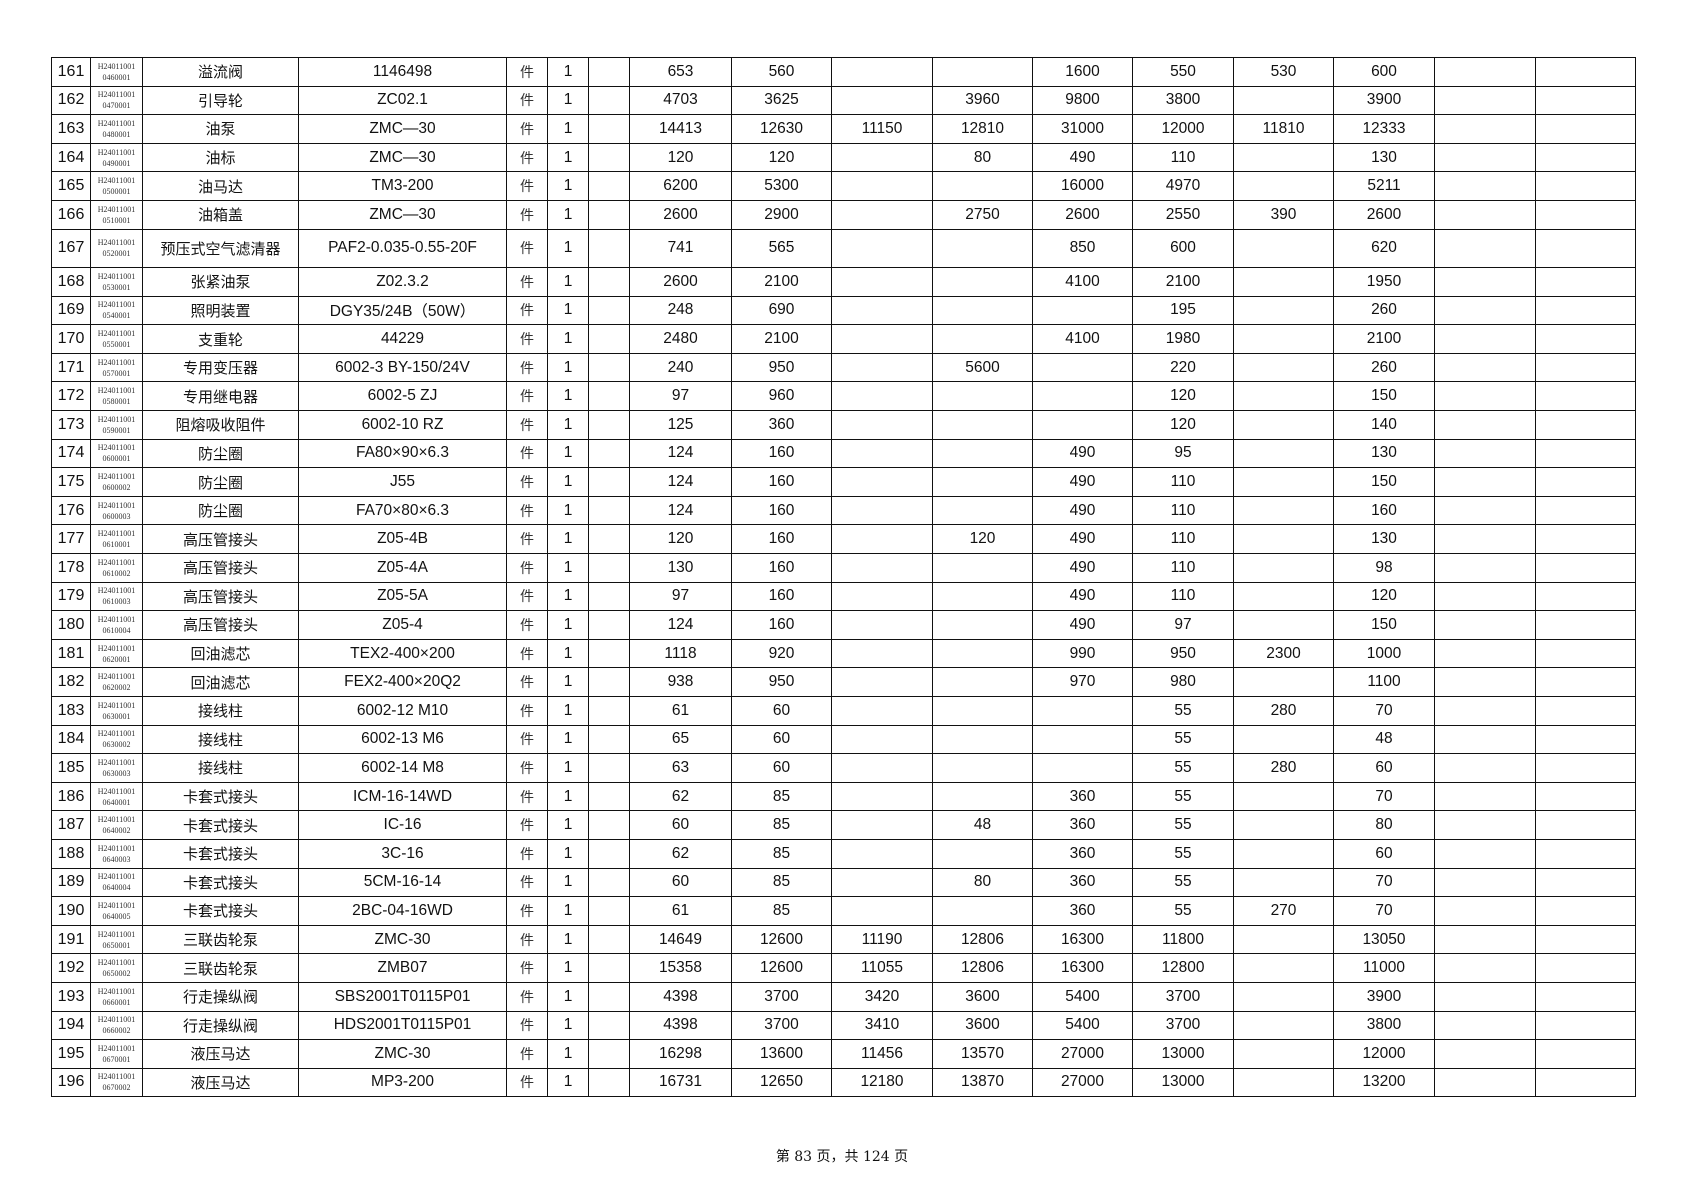 This screenshot has width=1684, height=1191. Describe the element at coordinates (781, 996) in the screenshot. I see `price-cell: 3700` at that location.